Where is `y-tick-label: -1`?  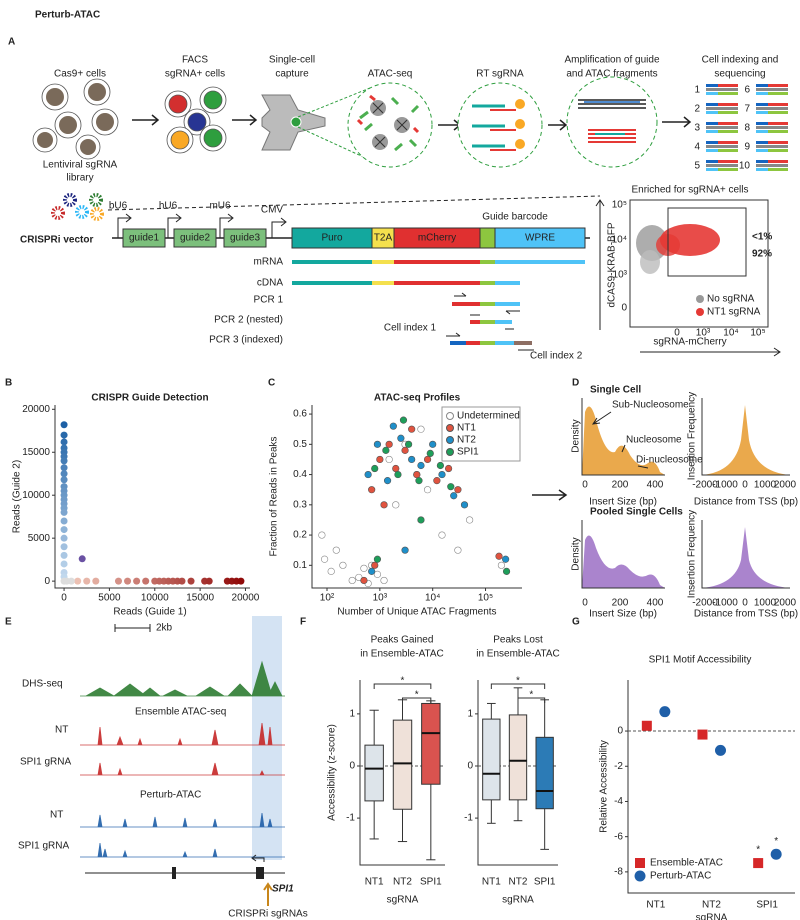 y-tick-label: -1 is located at coordinates (468, 818).